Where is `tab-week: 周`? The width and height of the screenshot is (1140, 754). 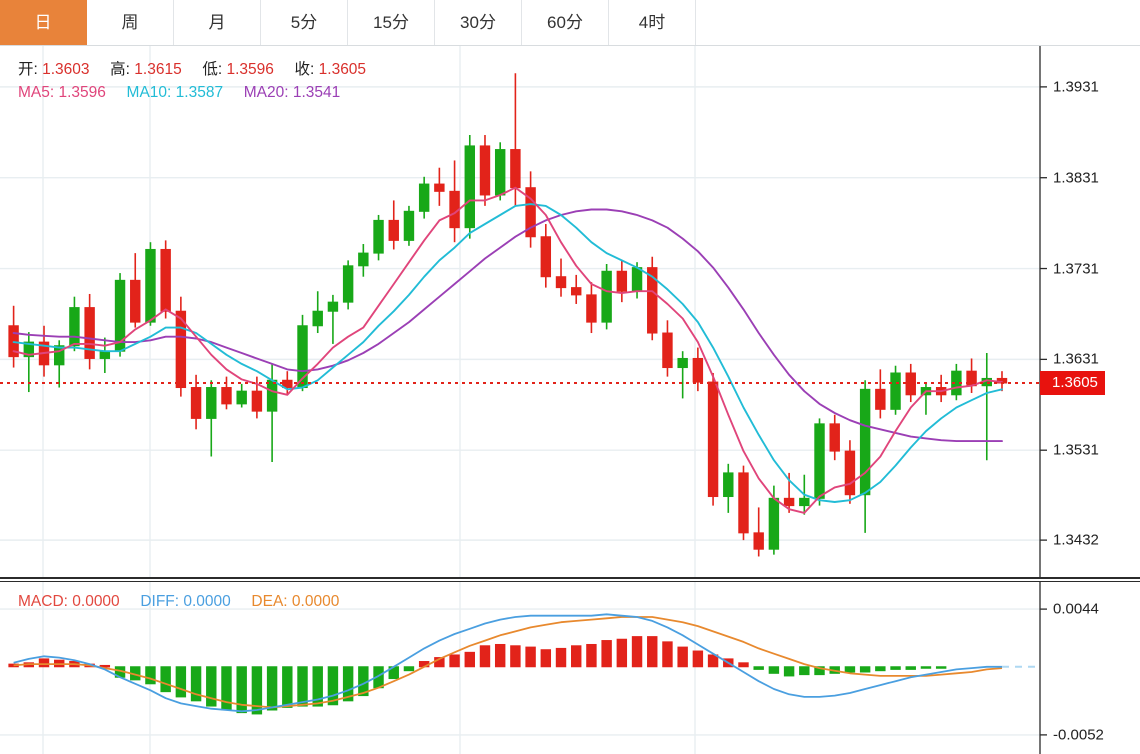 tab-week: 周 is located at coordinates (130, 22).